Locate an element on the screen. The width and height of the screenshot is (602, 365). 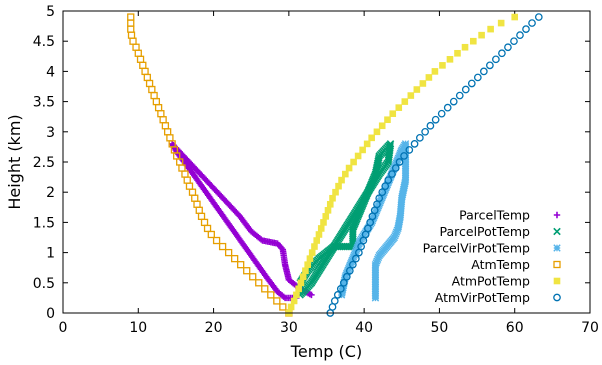
y-tick-label: 2 is located at coordinates (50, 193).